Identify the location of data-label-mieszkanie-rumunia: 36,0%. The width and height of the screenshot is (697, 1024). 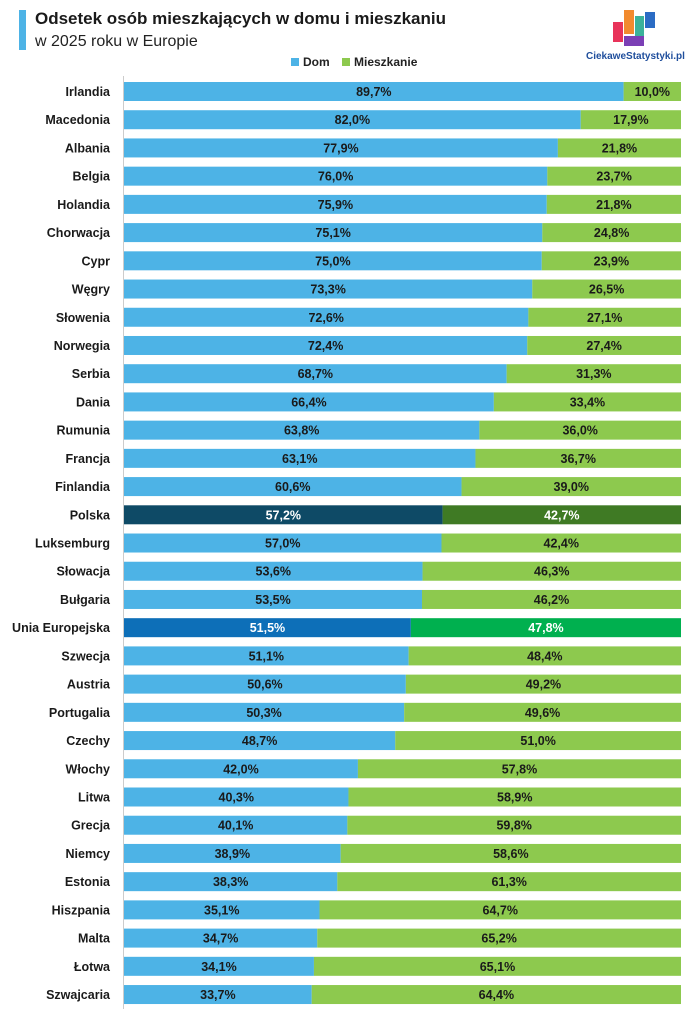
(579, 431).